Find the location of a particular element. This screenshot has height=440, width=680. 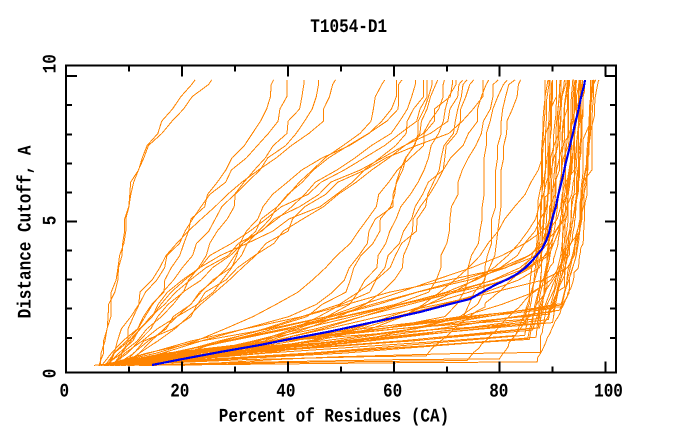

svg-text: 60 is located at coordinates (392, 392).